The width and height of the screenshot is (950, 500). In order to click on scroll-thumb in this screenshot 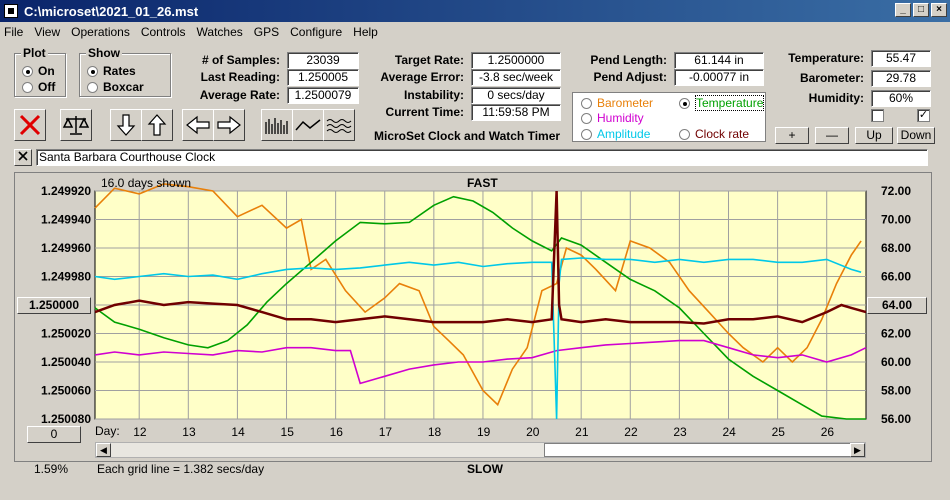, I will do `click(697, 450)`.